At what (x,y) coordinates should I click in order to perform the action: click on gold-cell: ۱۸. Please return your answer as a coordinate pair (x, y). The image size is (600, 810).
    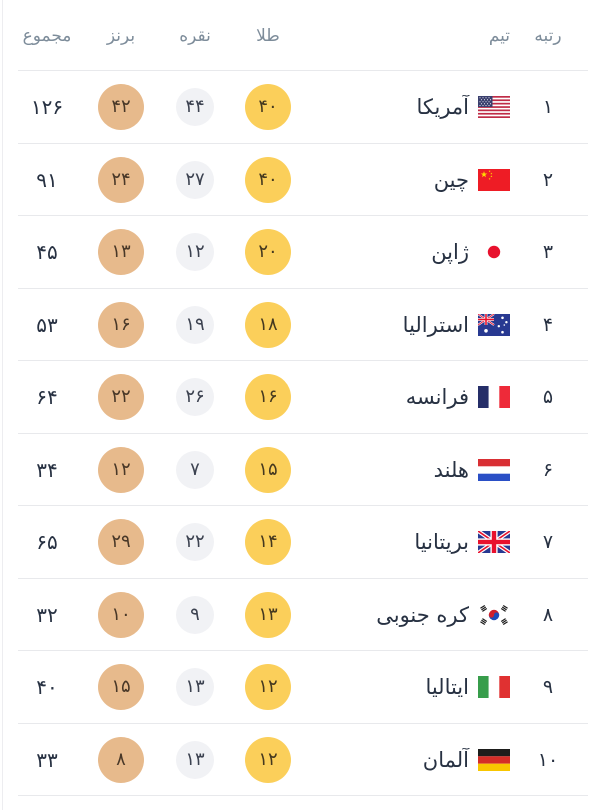
    Looking at the image, I should click on (268, 324).